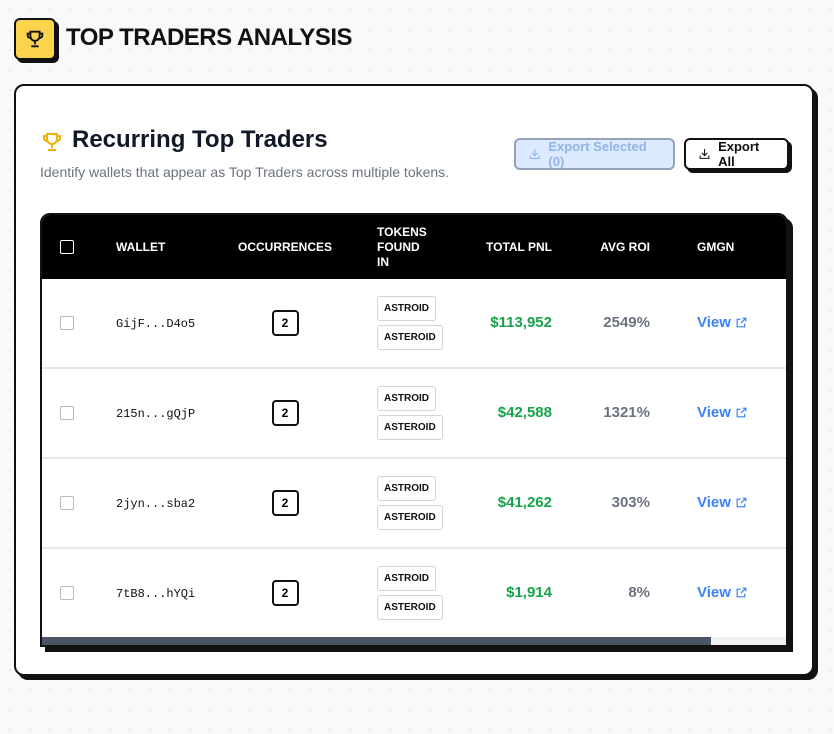  Describe the element at coordinates (612, 593) in the screenshot. I see `cell: 8%` at that location.